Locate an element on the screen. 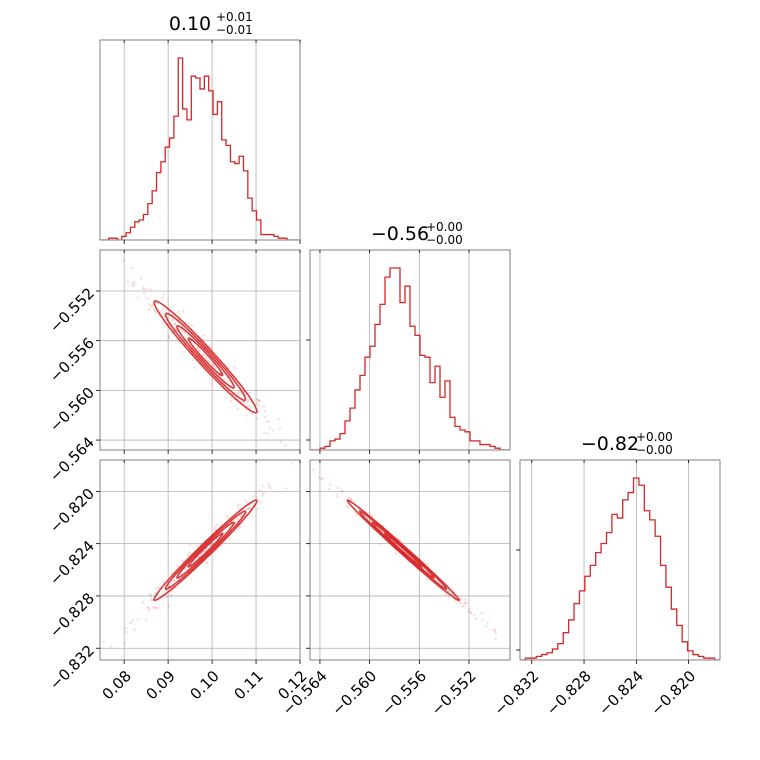 This screenshot has height=760, width=760. x-tick-label: −0.820 is located at coordinates (673, 693).